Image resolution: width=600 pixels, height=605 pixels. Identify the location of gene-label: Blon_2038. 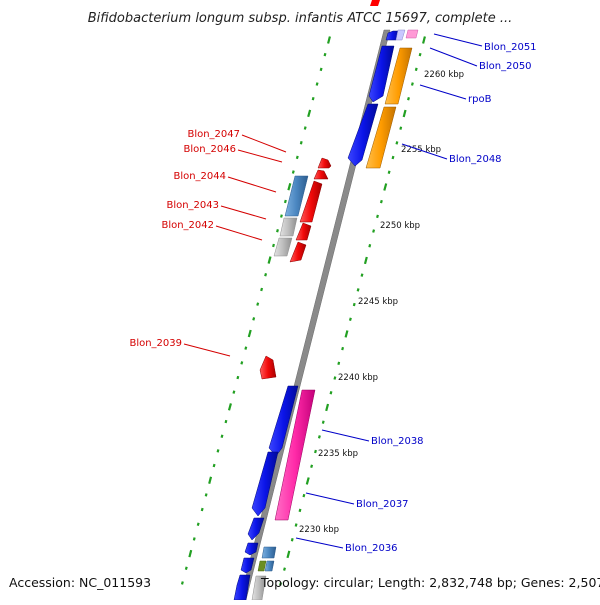
(397, 441).